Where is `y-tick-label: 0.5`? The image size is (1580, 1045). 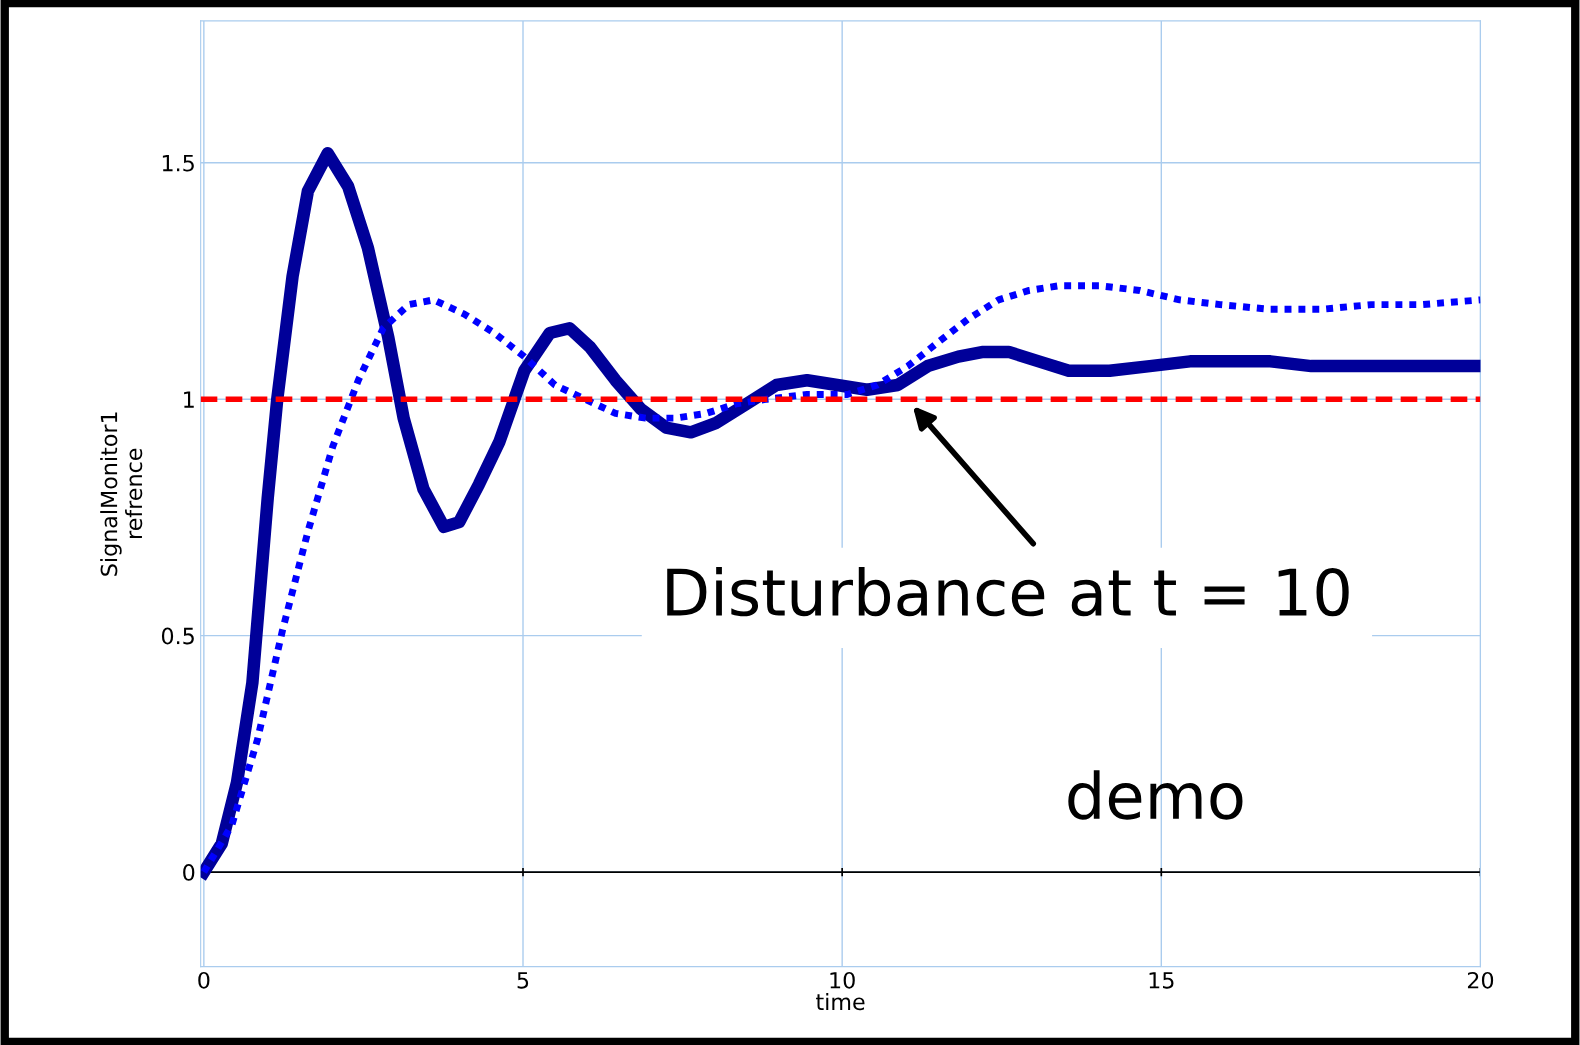 y-tick-label: 0.5 is located at coordinates (177, 636).